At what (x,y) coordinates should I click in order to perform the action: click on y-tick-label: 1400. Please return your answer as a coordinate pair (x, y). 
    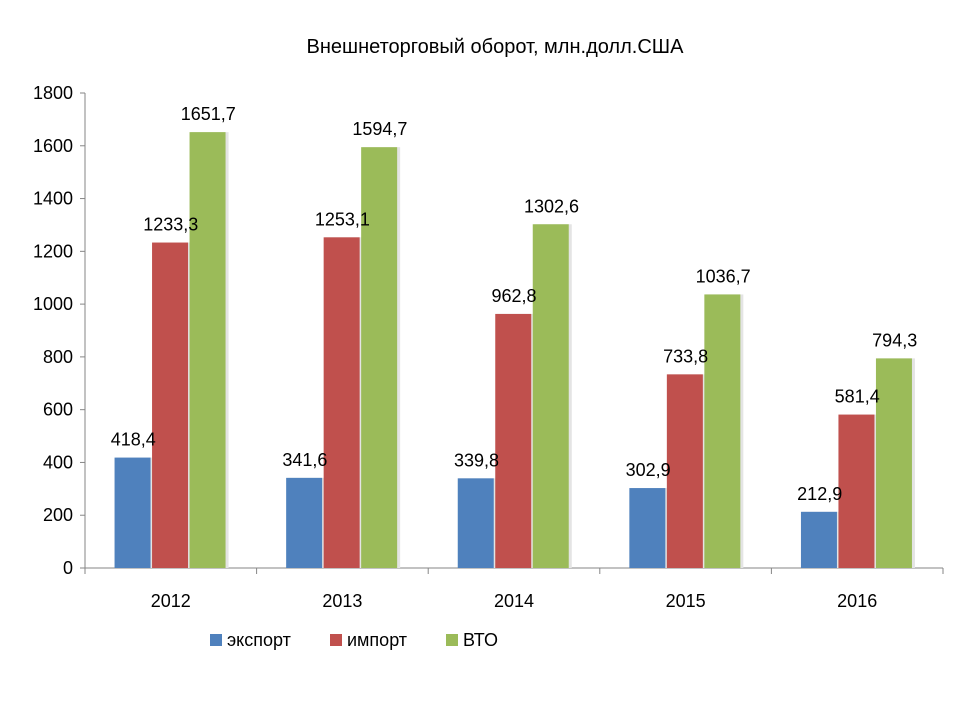
    Looking at the image, I should click on (53, 199).